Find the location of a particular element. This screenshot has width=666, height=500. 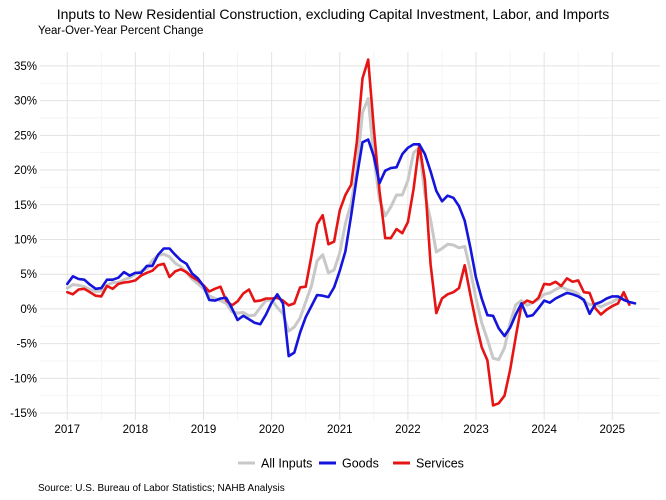

x-tick-label: 2023 is located at coordinates (476, 430).